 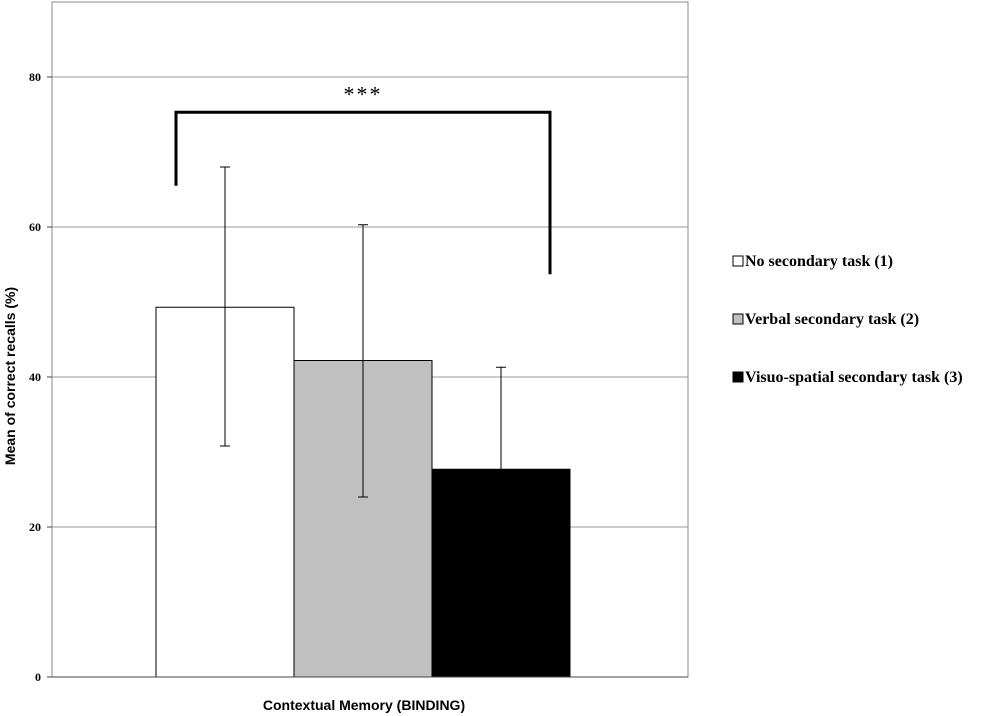 I want to click on y-tick-label: 0, so click(x=38, y=677).